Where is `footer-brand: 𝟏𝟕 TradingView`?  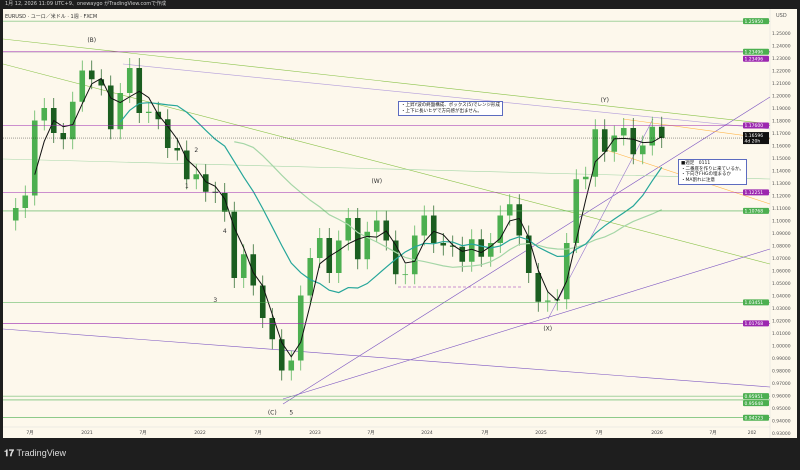 footer-brand: 𝟏𝟕 TradingView is located at coordinates (35, 453).